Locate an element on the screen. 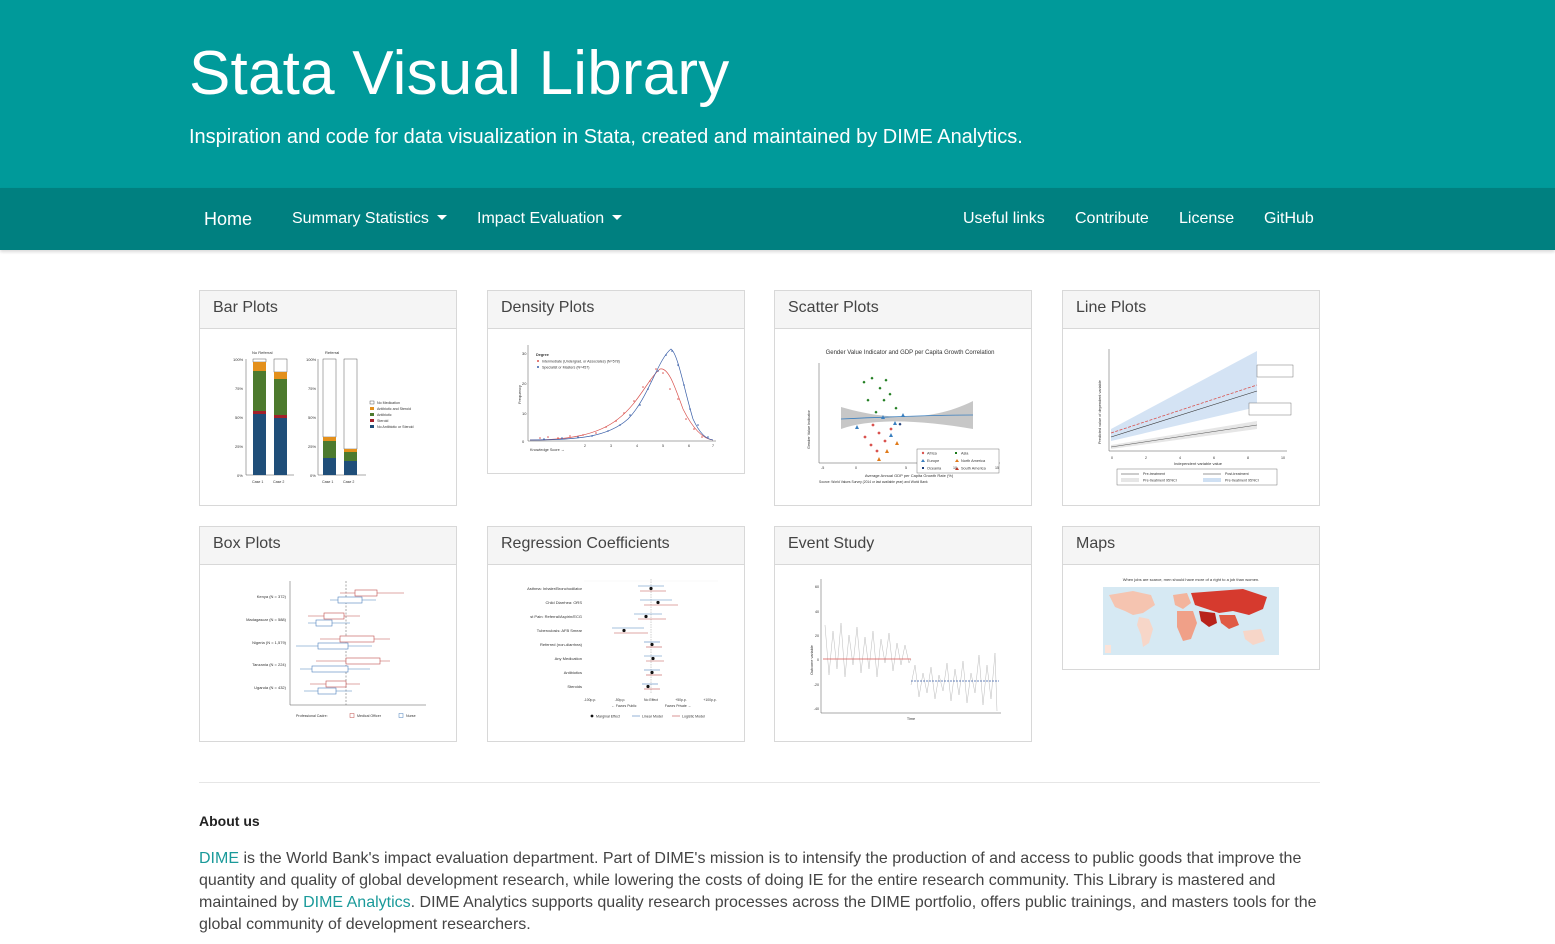  svg-text: Antibiotic is located at coordinates (384, 415).